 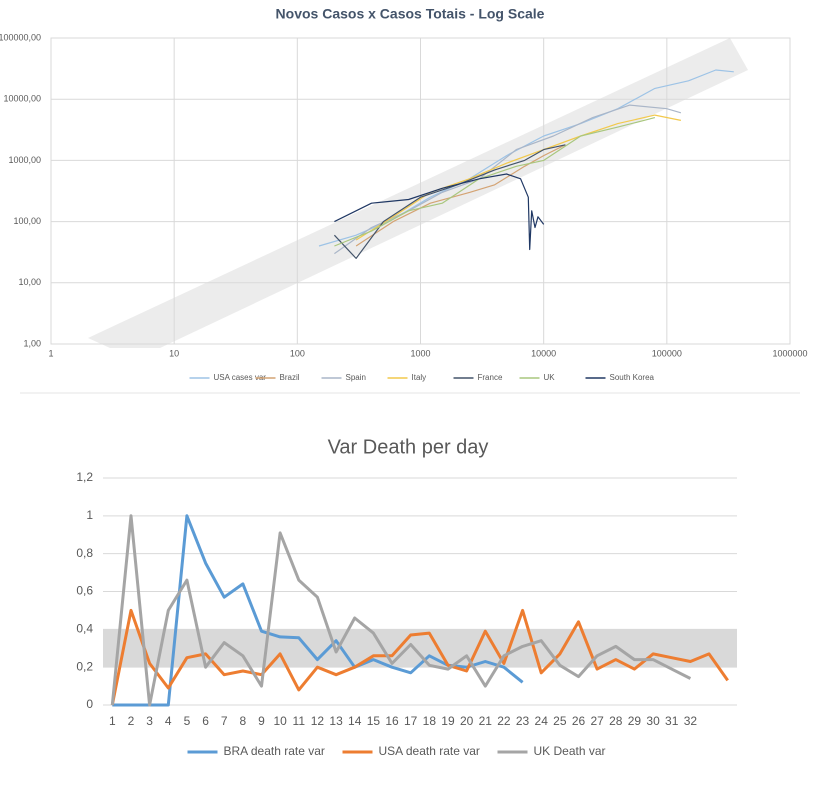 I want to click on y-tick-label: 1000,00, so click(x=24, y=160).